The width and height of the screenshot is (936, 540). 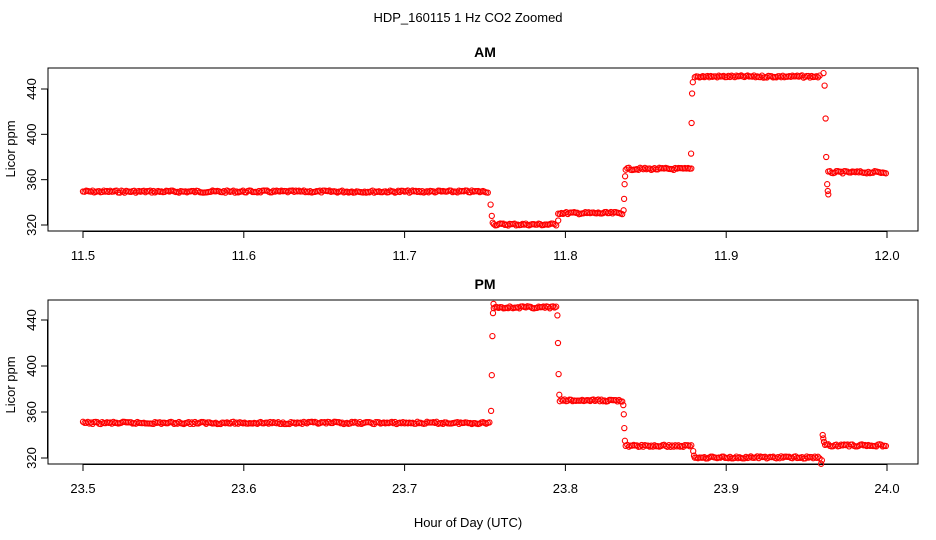 I want to click on panel-am-x-tick-label: 11.8, so click(x=565, y=255).